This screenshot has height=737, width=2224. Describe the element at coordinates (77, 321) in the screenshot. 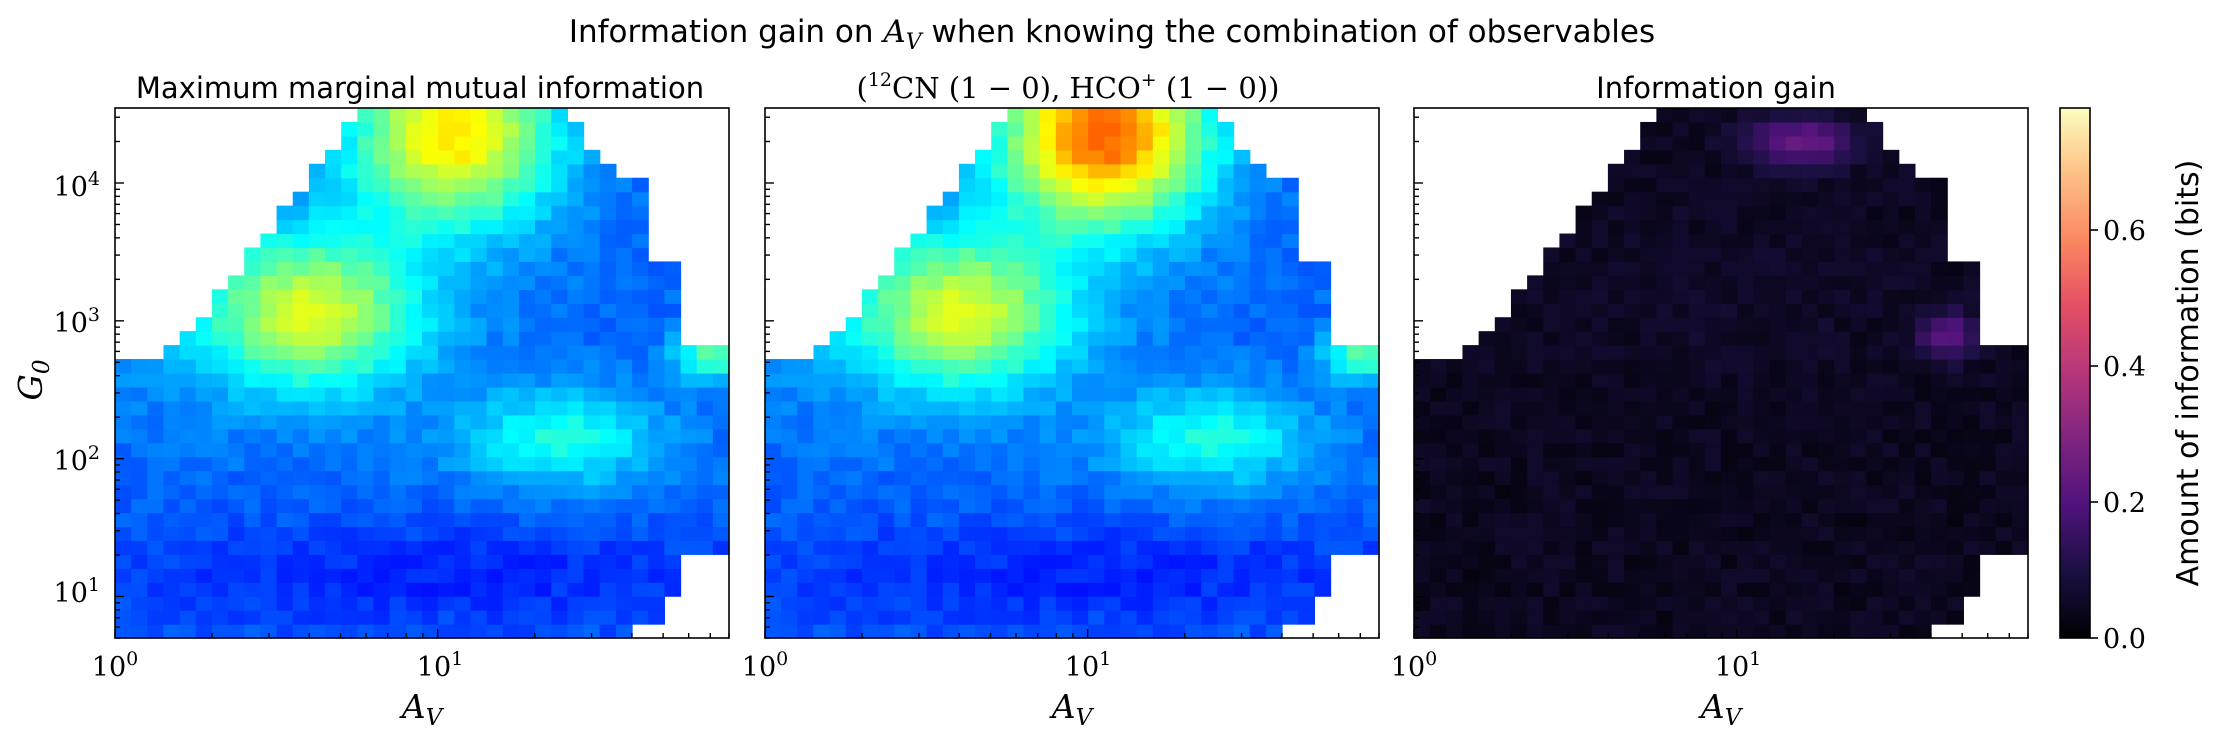

I see `y-tick-label-10-3: 103` at that location.